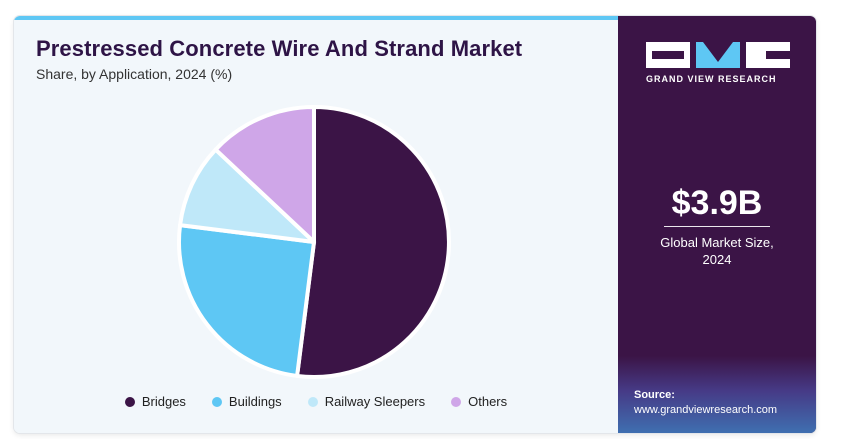  I want to click on value-divider, so click(717, 226).